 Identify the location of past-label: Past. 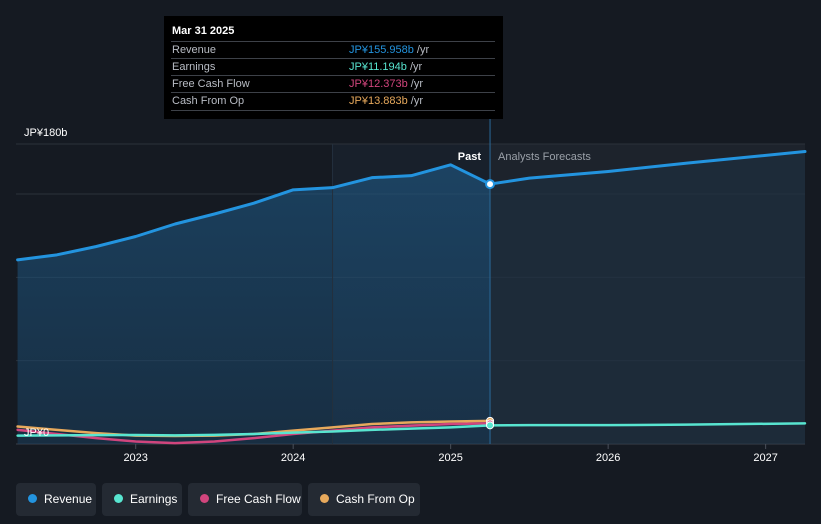
(470, 157).